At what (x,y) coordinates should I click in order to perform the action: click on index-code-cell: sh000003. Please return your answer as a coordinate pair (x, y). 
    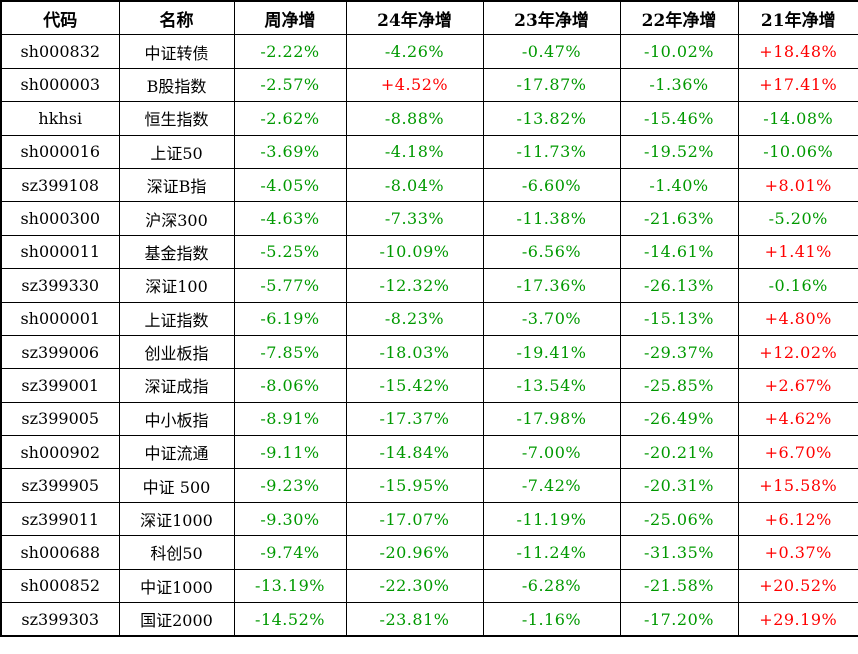
    Looking at the image, I should click on (60, 85).